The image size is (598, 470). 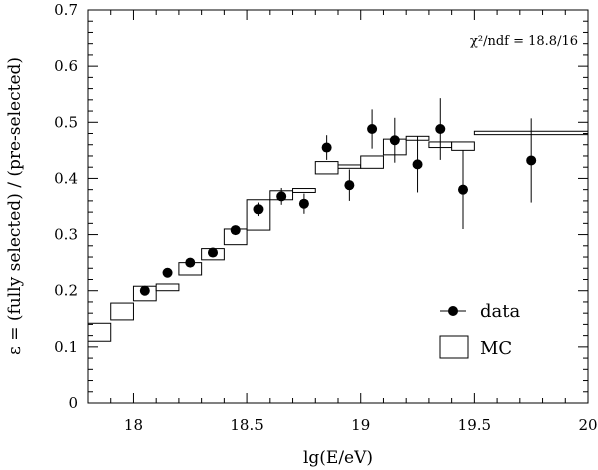 I want to click on x-tick-label: 19, so click(x=360, y=425).